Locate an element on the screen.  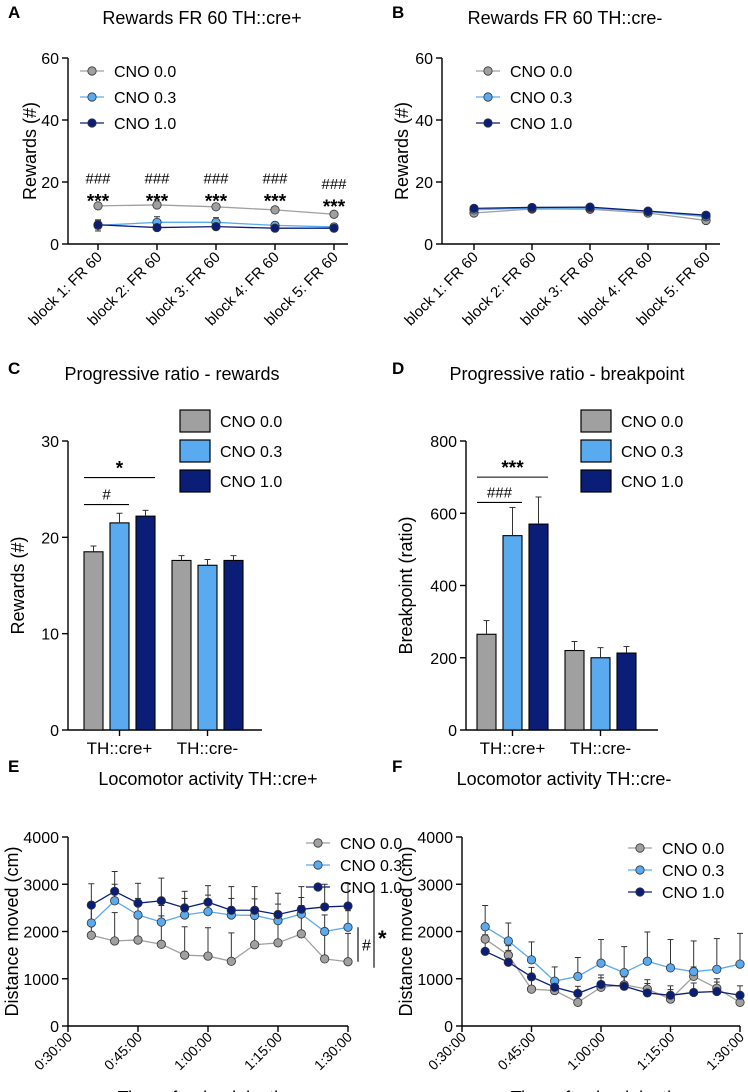
y-tick-label: 800 is located at coordinates (443, 442).